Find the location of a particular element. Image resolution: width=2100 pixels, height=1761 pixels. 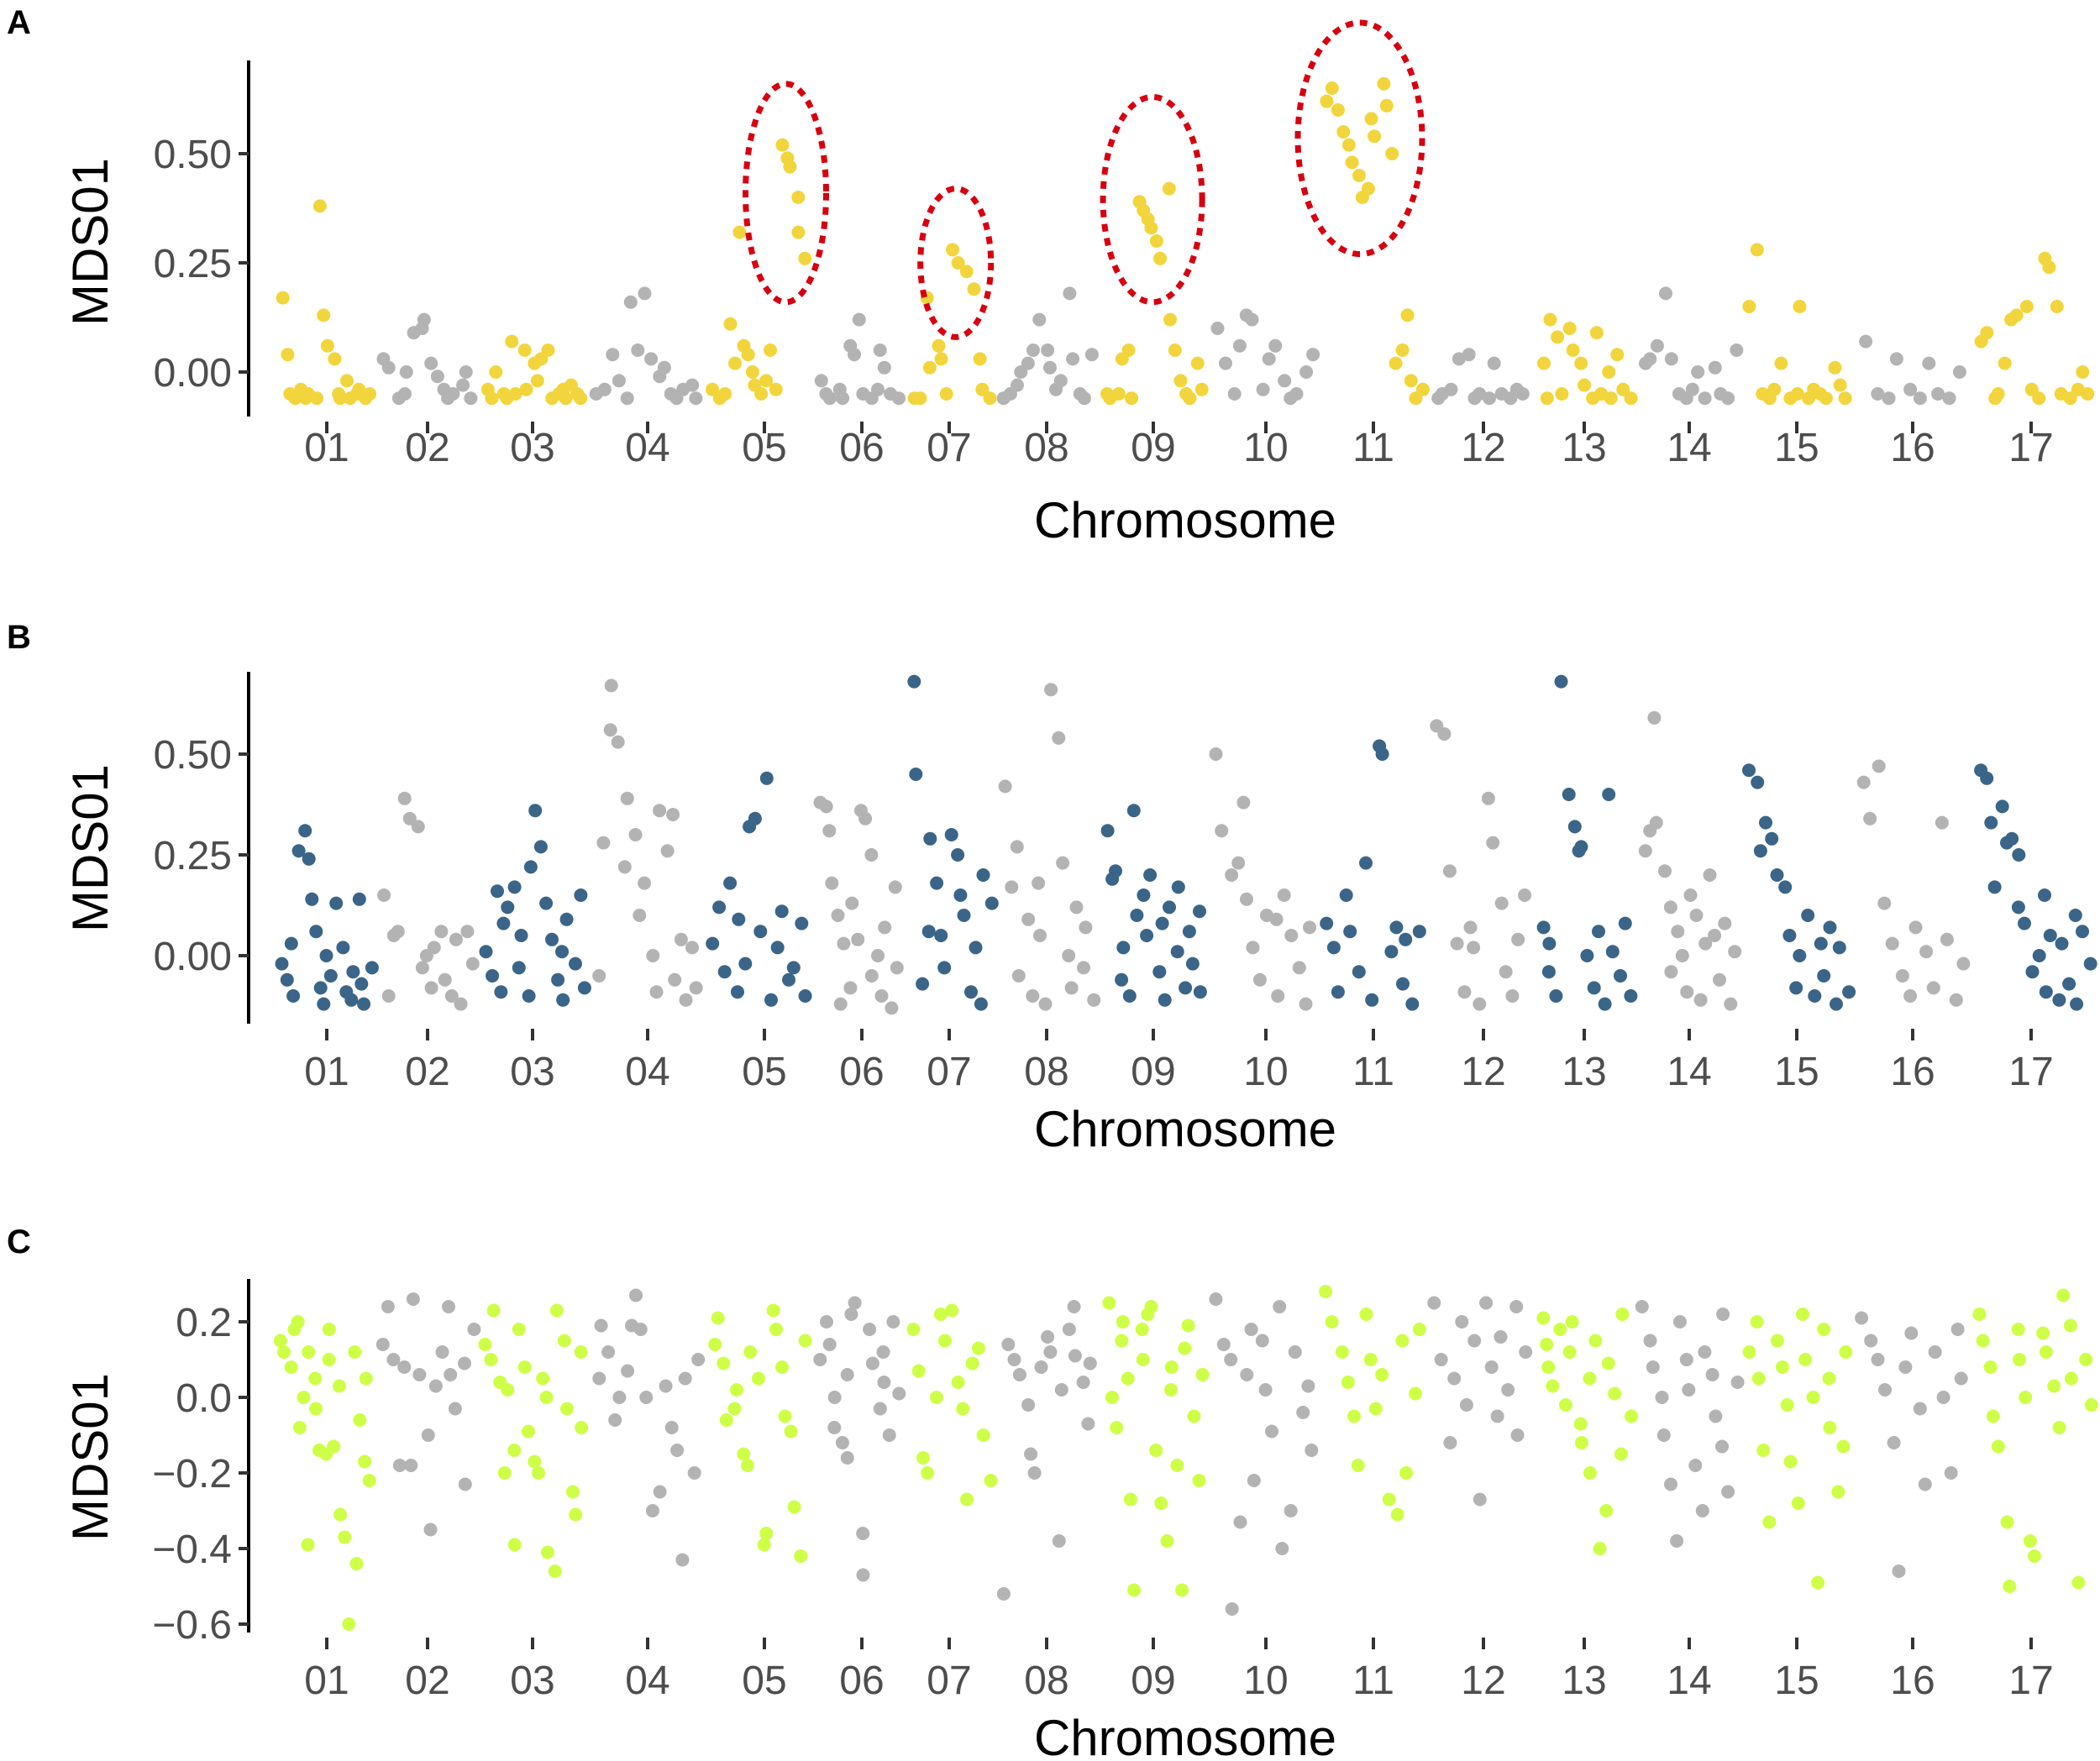

x-axis-title: Chromosome is located at coordinates (1185, 1735).